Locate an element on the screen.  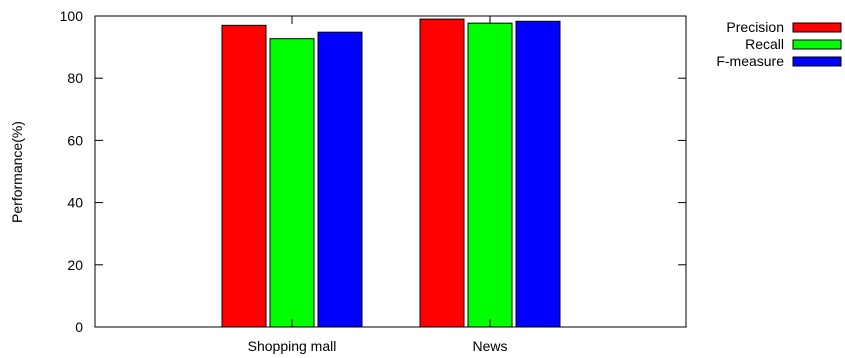
y-tick-label-0: 0 is located at coordinates (79, 327).